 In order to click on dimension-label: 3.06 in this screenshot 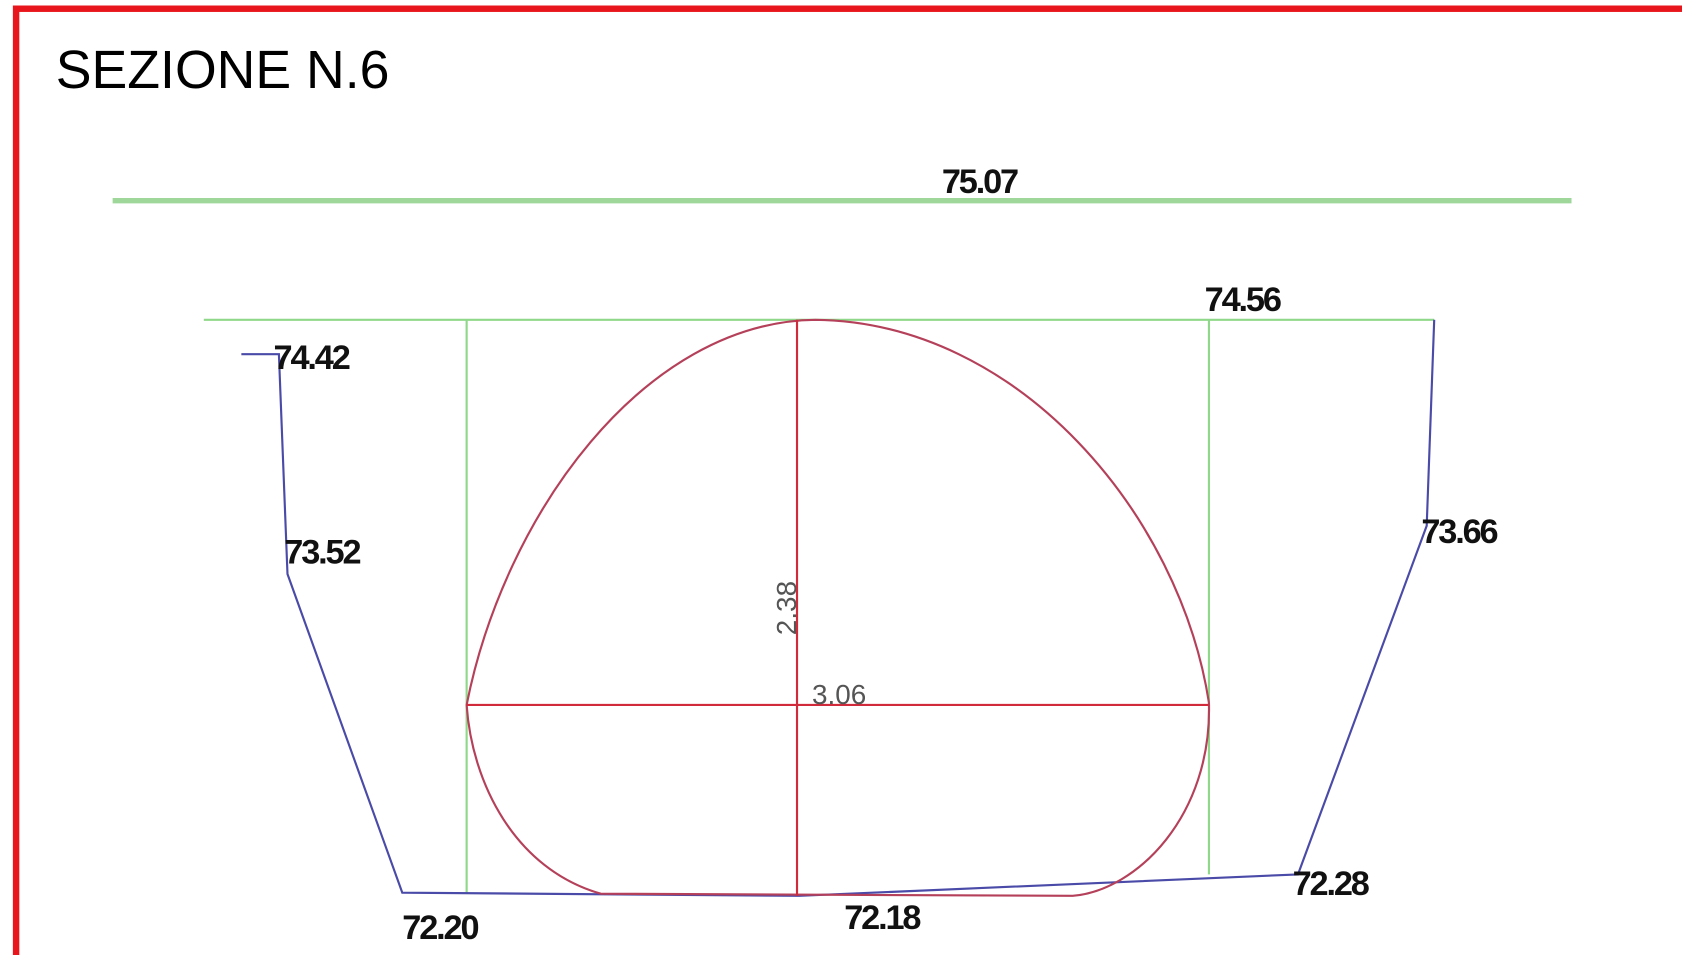, I will do `click(839, 694)`.